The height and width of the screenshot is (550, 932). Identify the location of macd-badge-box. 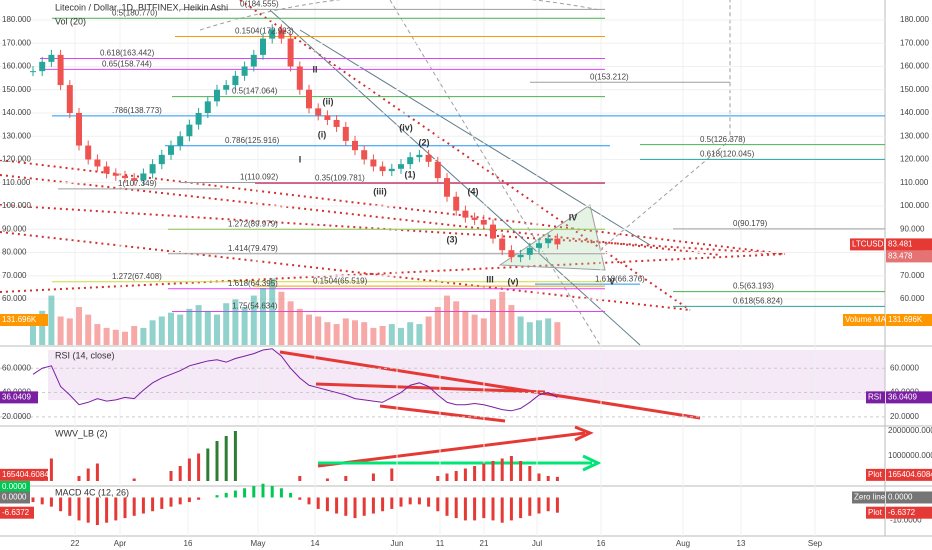
(17, 512).